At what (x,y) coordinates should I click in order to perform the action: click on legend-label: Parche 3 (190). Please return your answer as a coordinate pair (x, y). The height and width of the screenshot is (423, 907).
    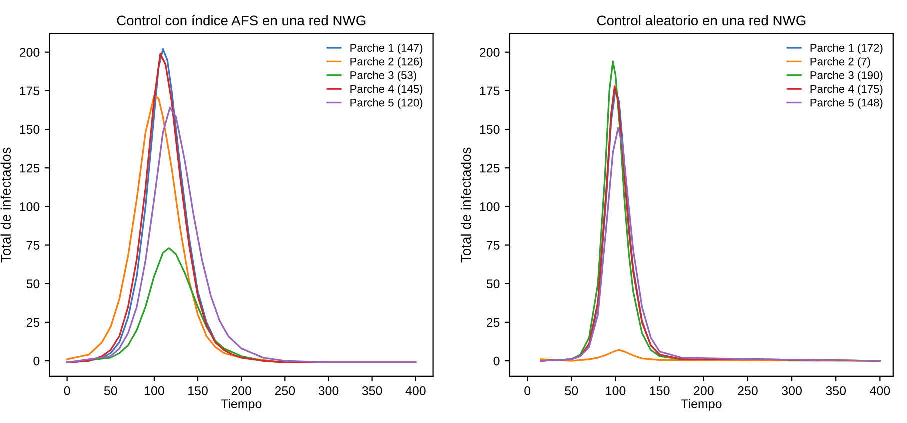
    Looking at the image, I should click on (846, 76).